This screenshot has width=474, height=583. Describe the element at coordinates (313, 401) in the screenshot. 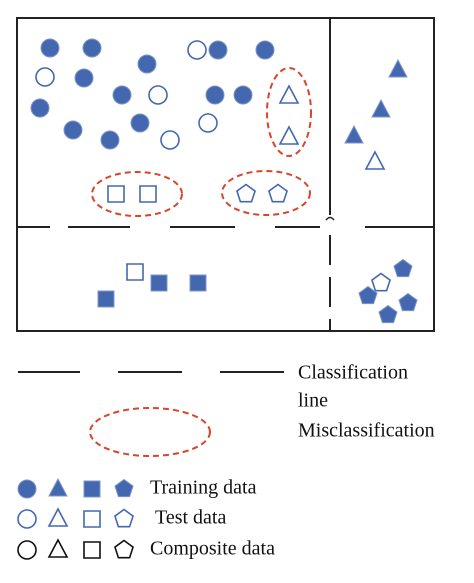

I see `legend-label: line` at that location.